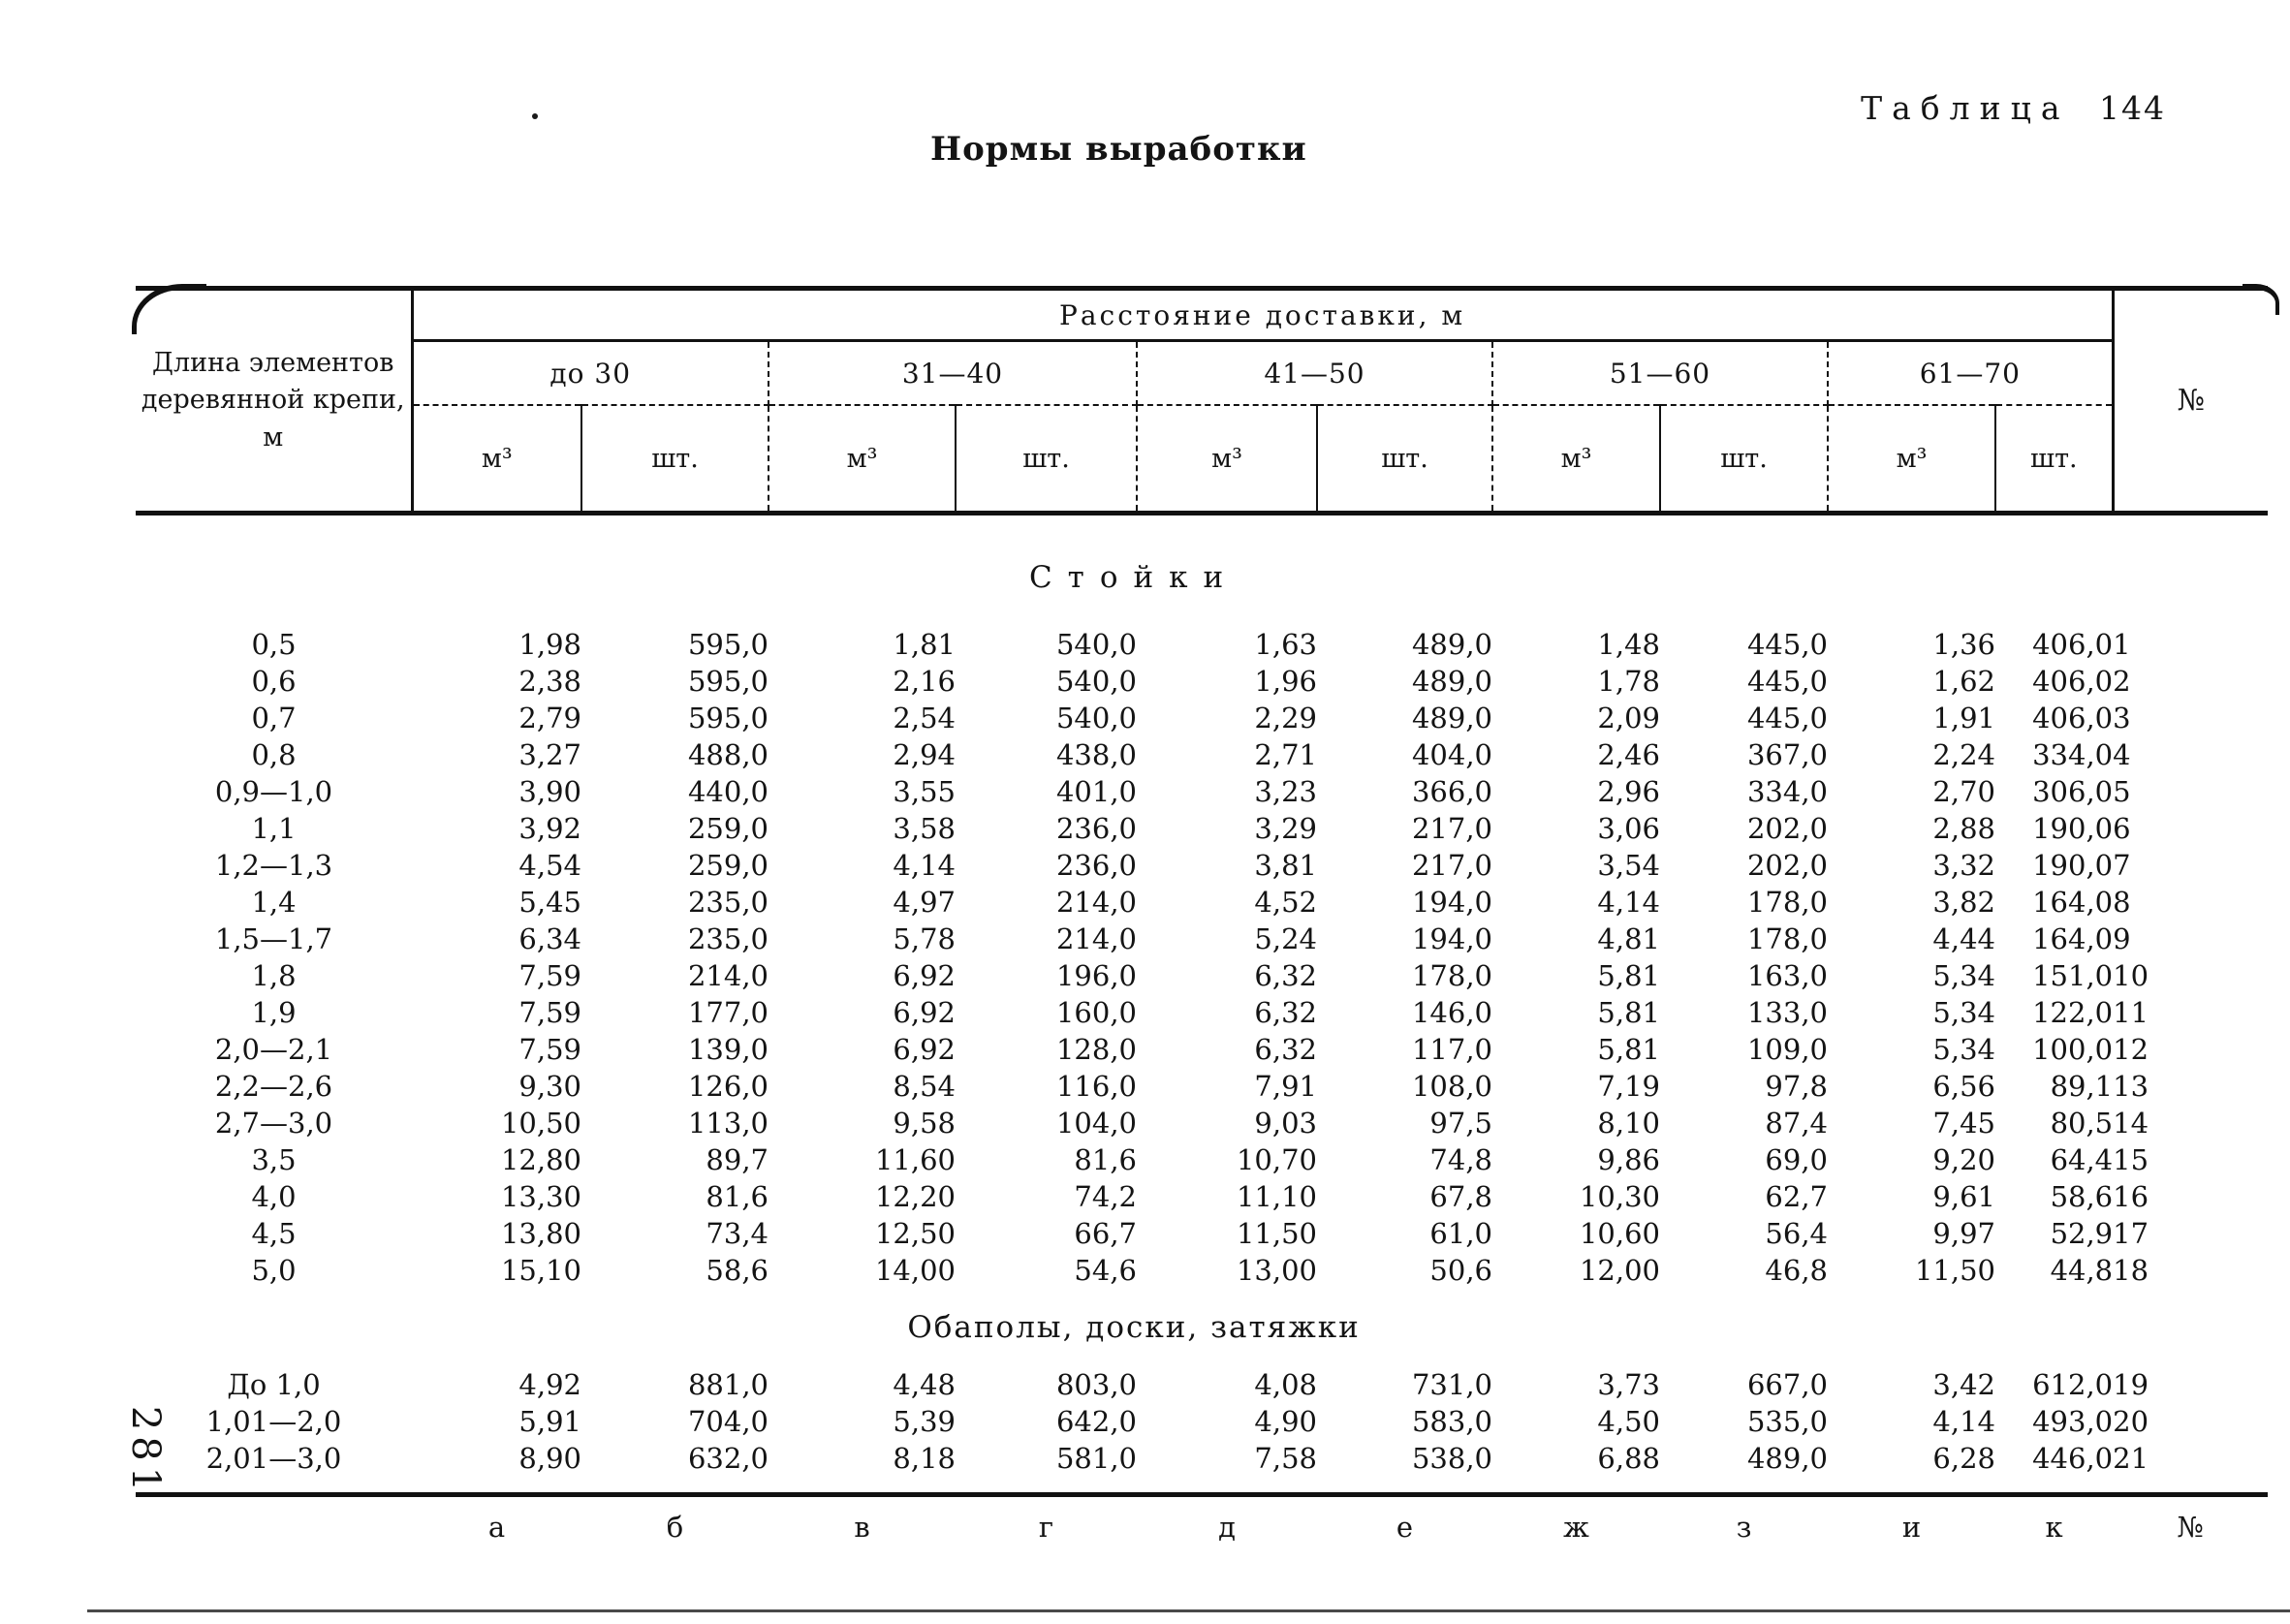 The image size is (2290, 1624). Describe the element at coordinates (273, 1123) in the screenshot. I see `row-label-cell: 2,7—3,0` at that location.